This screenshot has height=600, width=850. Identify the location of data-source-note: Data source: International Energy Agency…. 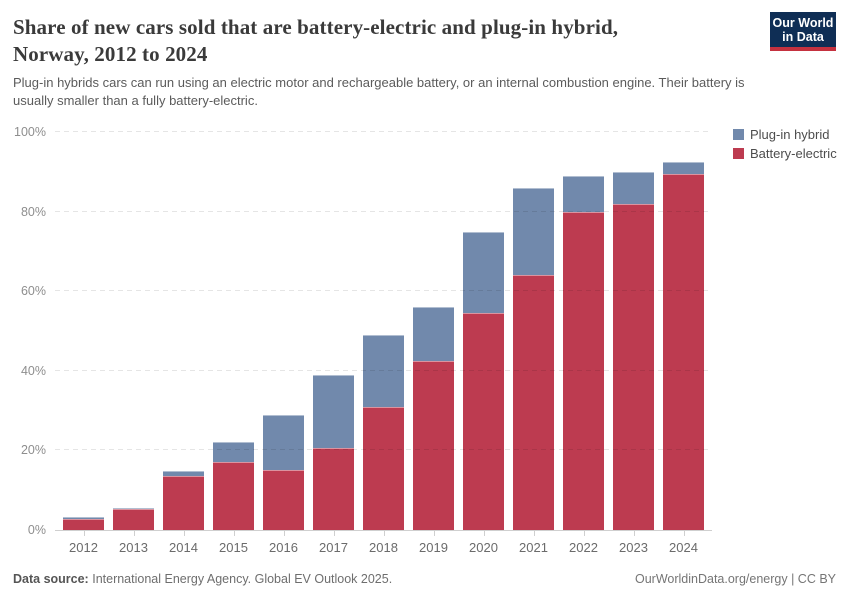
(202, 579).